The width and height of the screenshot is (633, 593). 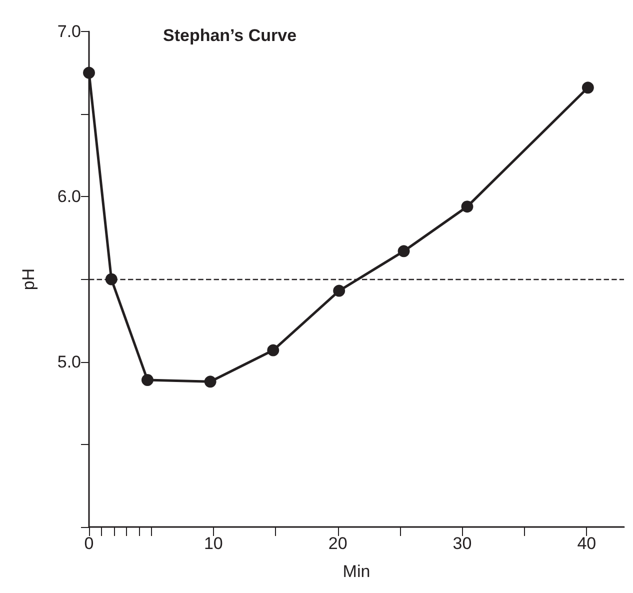 I want to click on chart-title: Stephan’s Curve, so click(x=230, y=35).